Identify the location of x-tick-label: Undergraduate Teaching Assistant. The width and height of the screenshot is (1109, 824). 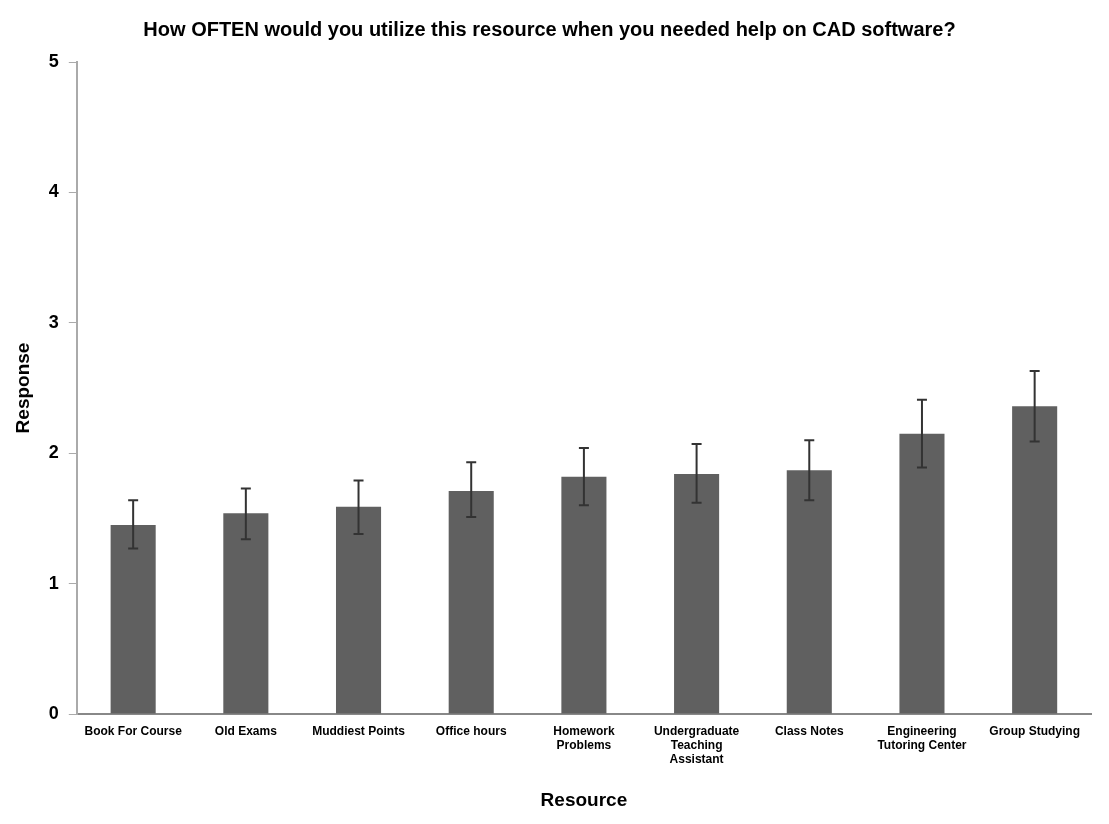
(696, 745).